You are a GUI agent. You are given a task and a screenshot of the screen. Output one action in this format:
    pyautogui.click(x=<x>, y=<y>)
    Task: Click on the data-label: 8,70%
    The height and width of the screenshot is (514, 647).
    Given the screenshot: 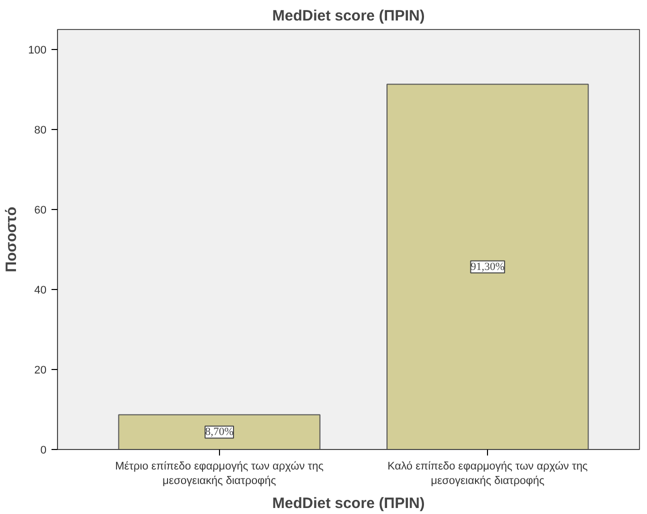 What is the action you would take?
    pyautogui.click(x=219, y=432)
    